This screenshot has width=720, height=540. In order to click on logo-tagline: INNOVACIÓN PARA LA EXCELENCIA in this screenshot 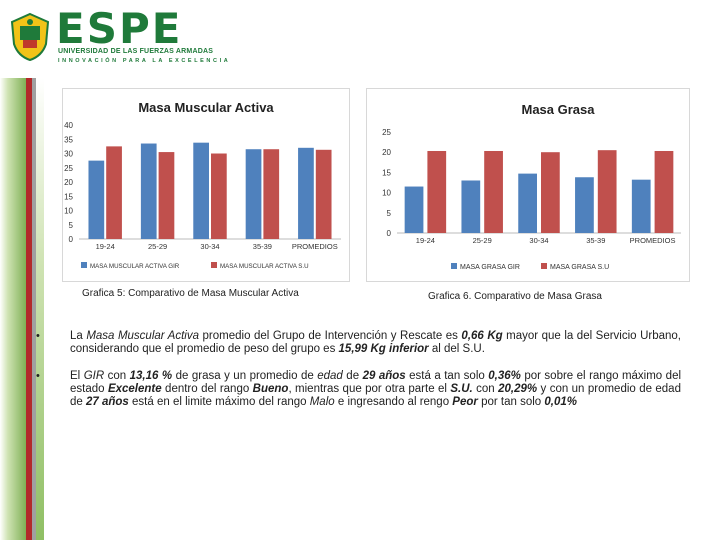, I will do `click(144, 61)`.